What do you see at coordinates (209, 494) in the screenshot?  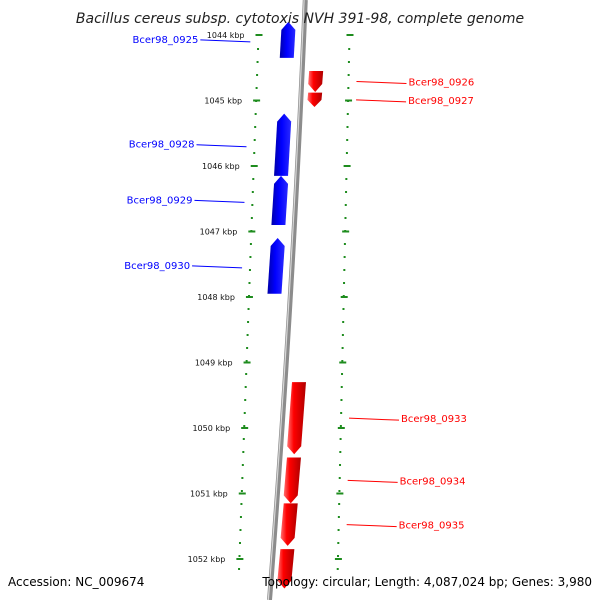 I see `tick-label: 1051 kbp` at bounding box center [209, 494].